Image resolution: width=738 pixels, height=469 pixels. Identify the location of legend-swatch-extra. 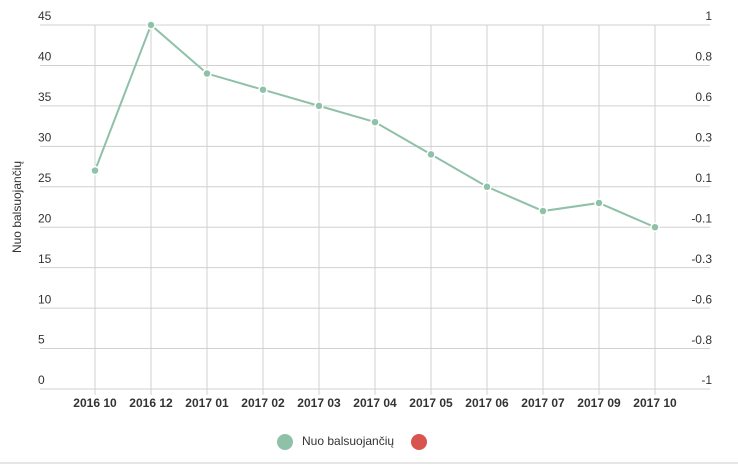
(419, 442).